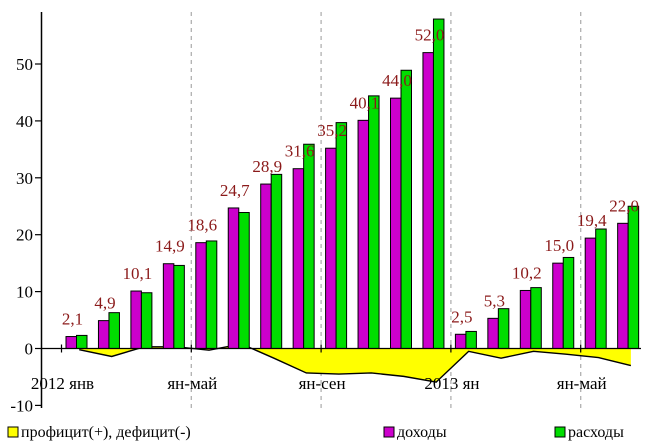  What do you see at coordinates (592, 220) in the screenshot?
I see `income-data-label: 19,4` at bounding box center [592, 220].